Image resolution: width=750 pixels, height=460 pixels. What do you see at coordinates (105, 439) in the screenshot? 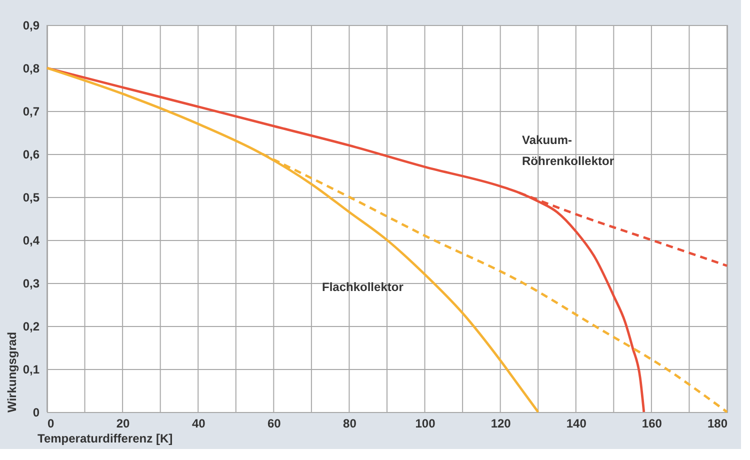
I see `x-axis-title: Temperaturdifferenz [K]` at bounding box center [105, 439].